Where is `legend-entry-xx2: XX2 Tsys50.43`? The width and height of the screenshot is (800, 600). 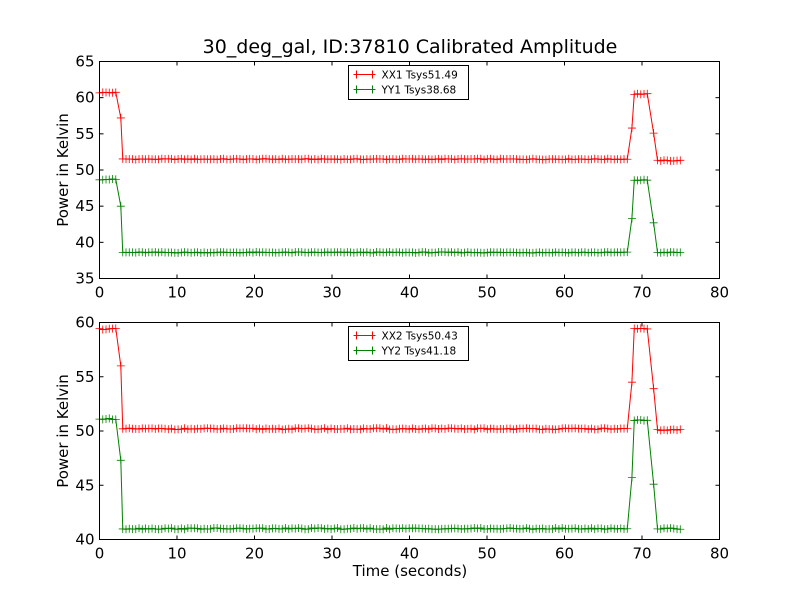 legend-entry-xx2: XX2 Tsys50.43 is located at coordinates (405, 337).